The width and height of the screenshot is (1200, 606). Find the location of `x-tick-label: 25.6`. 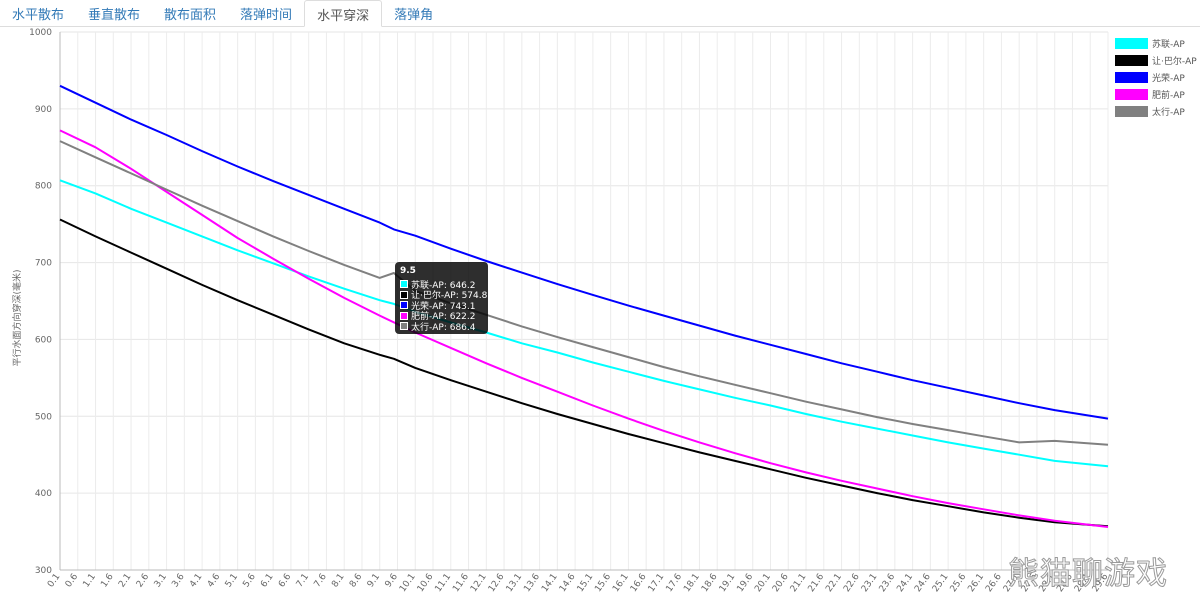

x-tick-label: 25.6 is located at coordinates (959, 583).